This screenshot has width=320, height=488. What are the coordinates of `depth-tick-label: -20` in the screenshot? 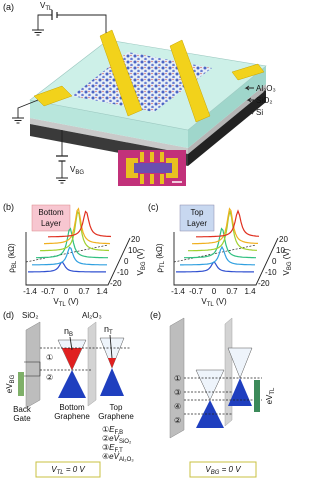 It's located at (264, 283).